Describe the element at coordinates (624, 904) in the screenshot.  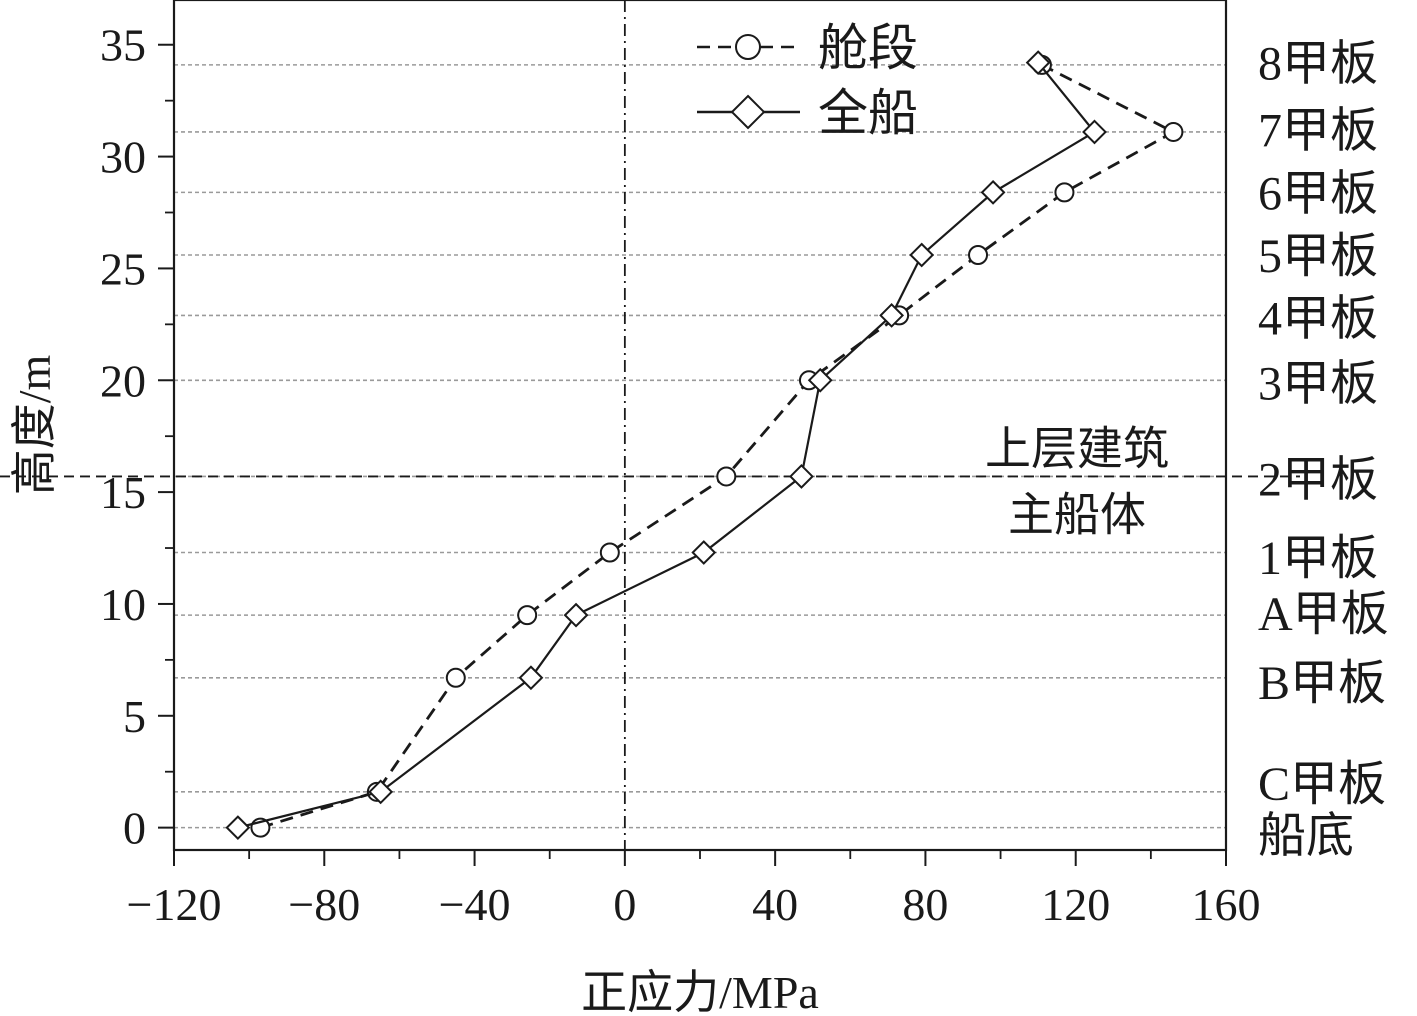
I see `x-tick-label-3: 0` at that location.